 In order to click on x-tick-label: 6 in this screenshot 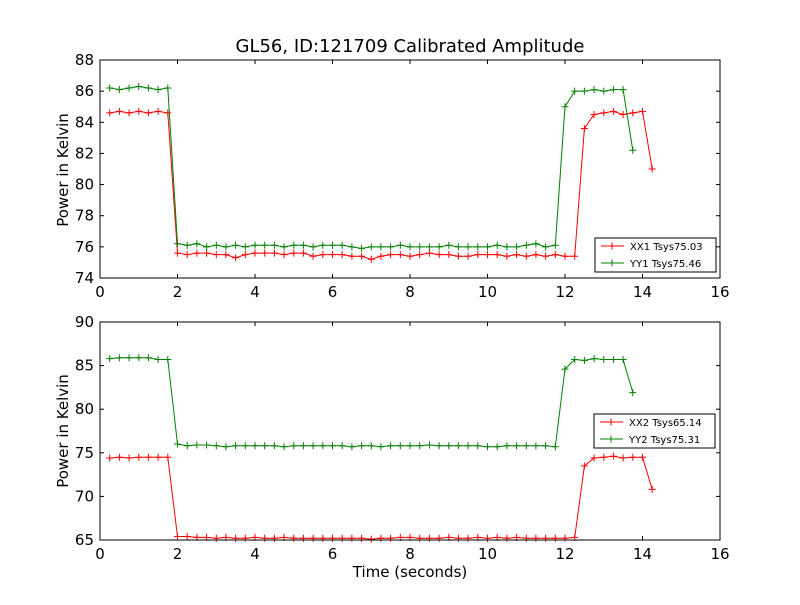, I will do `click(333, 554)`.